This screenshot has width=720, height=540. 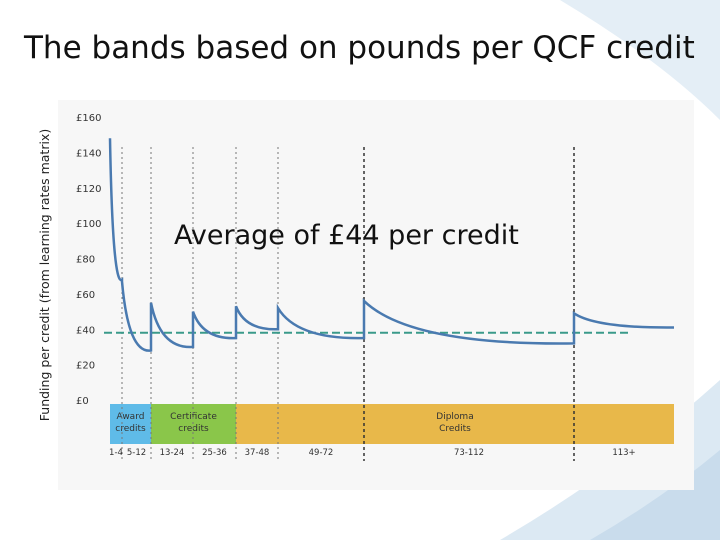 What do you see at coordinates (346, 235) in the screenshot?
I see `average-annotation: Average of £44 per credit` at bounding box center [346, 235].